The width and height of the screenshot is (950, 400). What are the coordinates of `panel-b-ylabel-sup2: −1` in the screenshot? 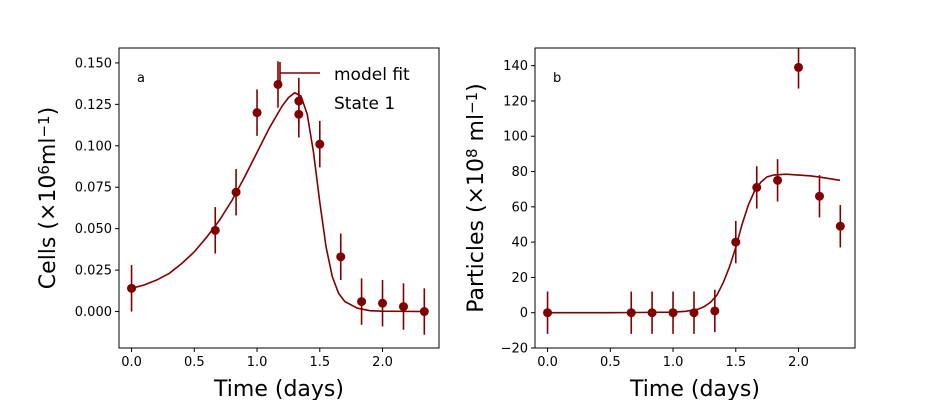 It's located at (472, 103).